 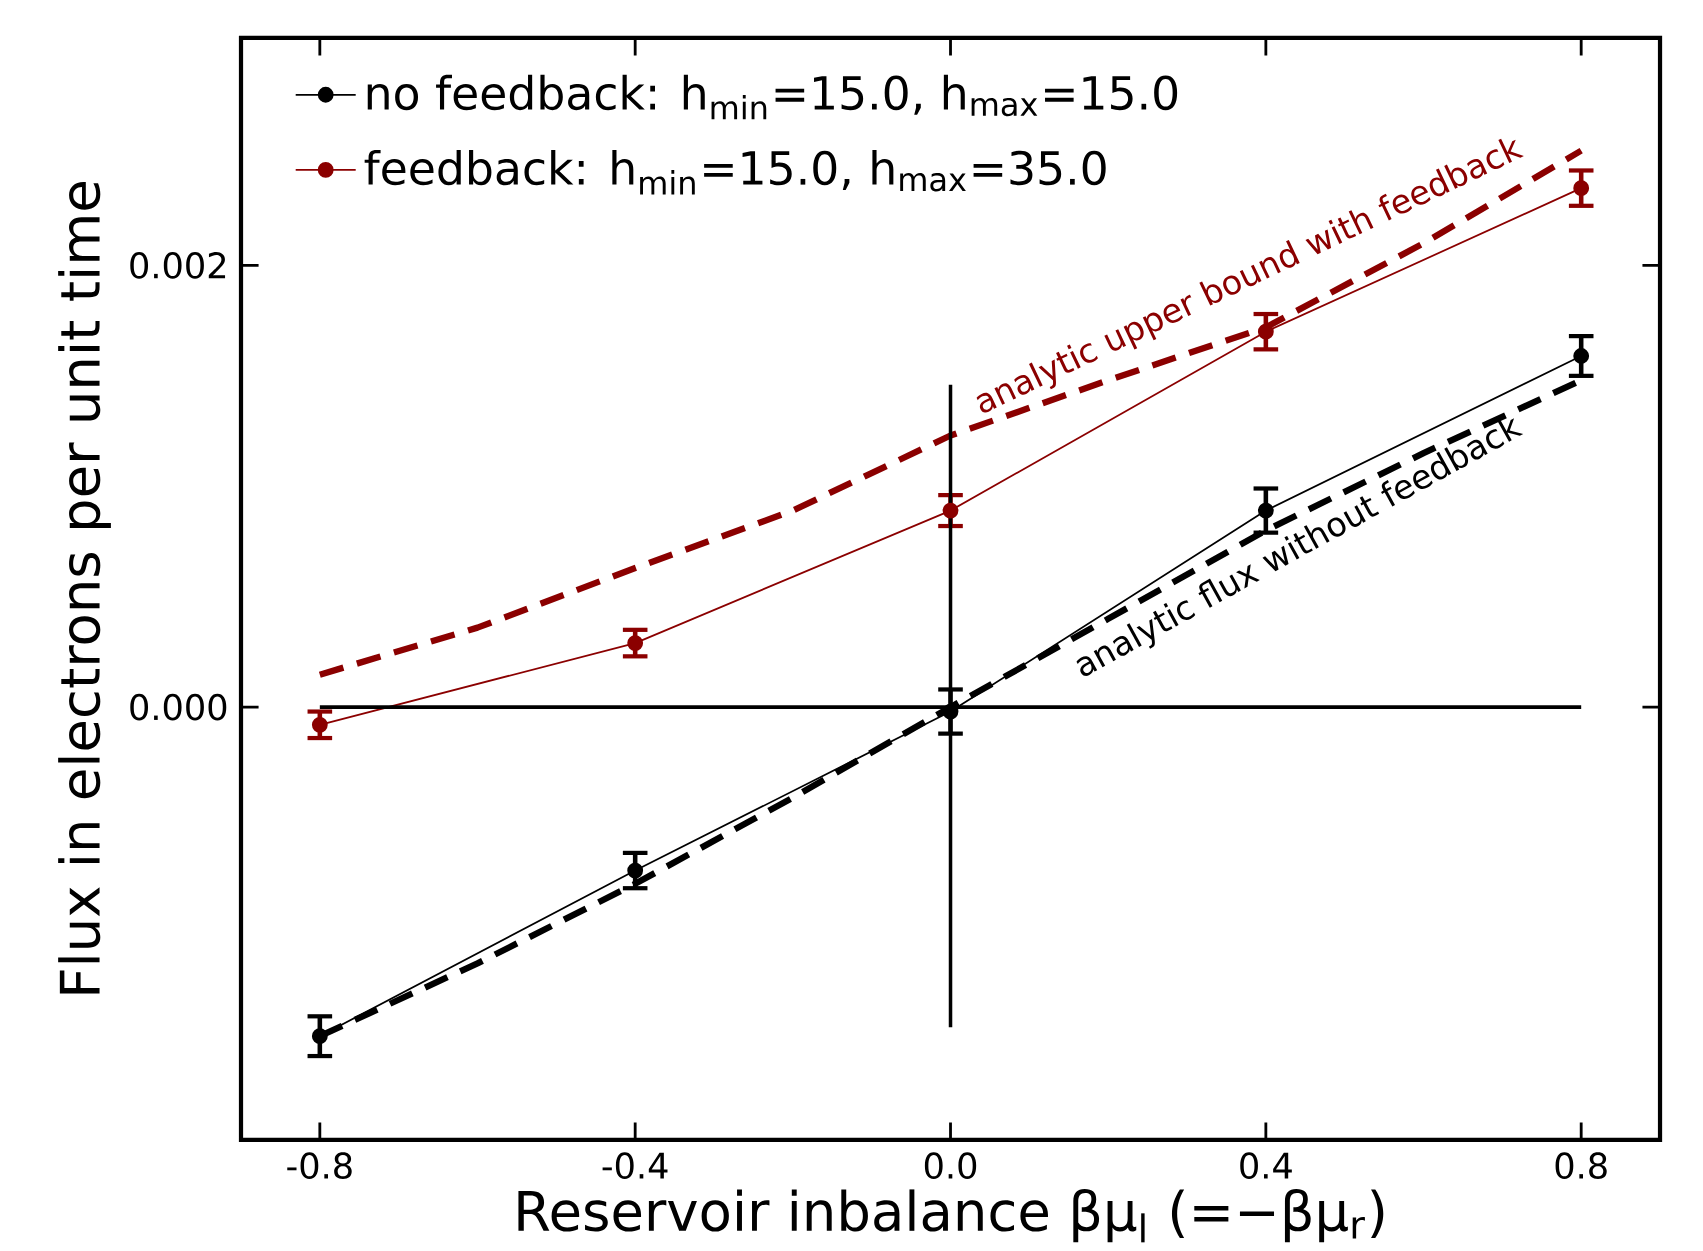 What do you see at coordinates (735, 172) in the screenshot?
I see `legend-label: feedback: h$_{min}$=15.0, h$_{max}$=35.0` at bounding box center [735, 172].